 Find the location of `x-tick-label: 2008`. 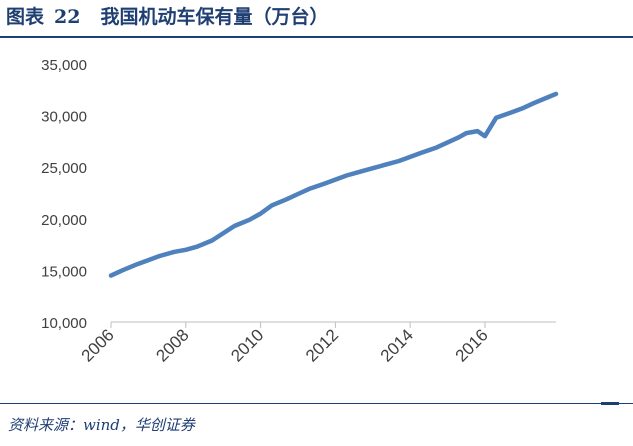

x-tick-label: 2008 is located at coordinates (172, 345).